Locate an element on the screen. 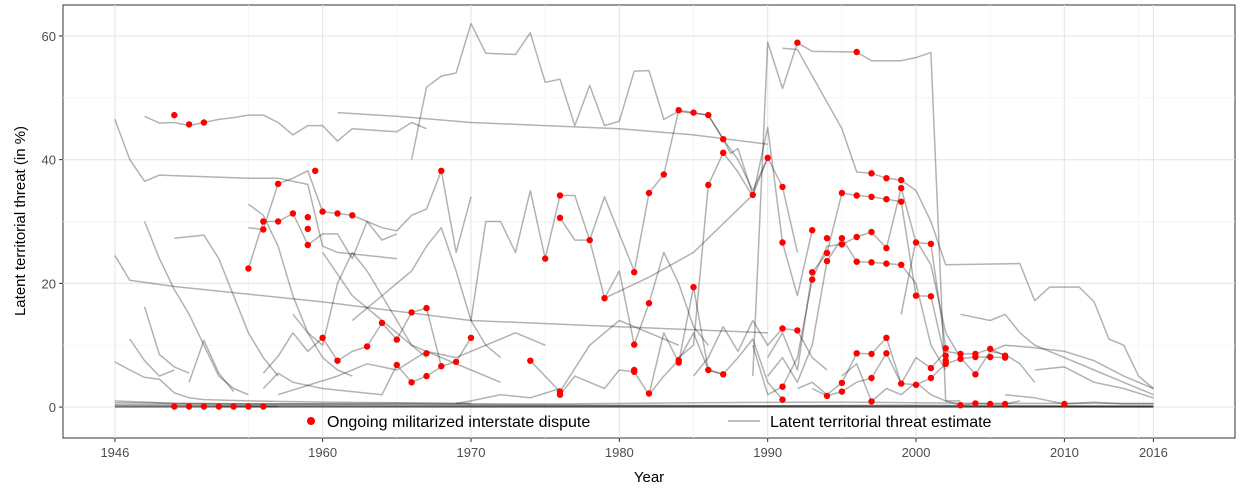 This screenshot has width=1241, height=493. y-tick-label: 0 is located at coordinates (52, 407).